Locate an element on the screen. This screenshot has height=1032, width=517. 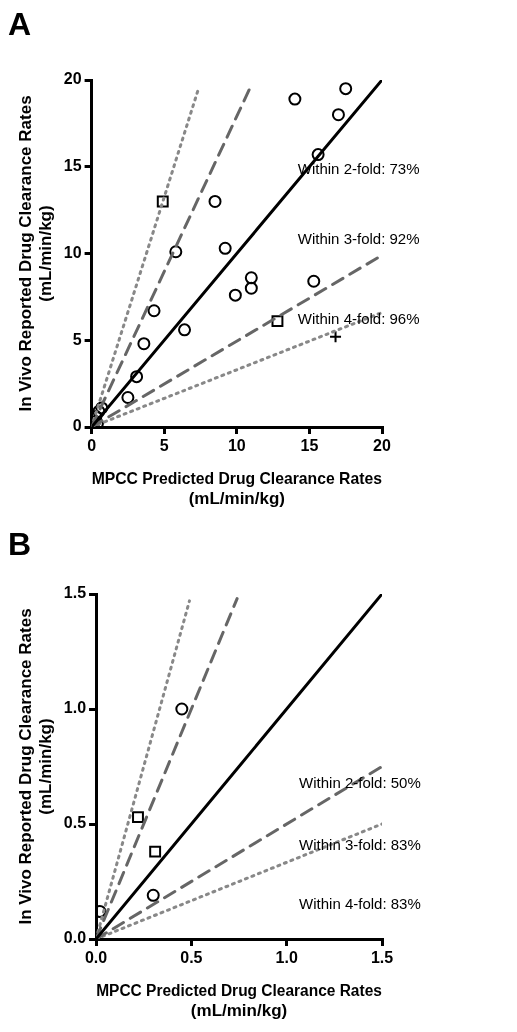
x-tick-label: 0.0 is located at coordinates (96, 958).